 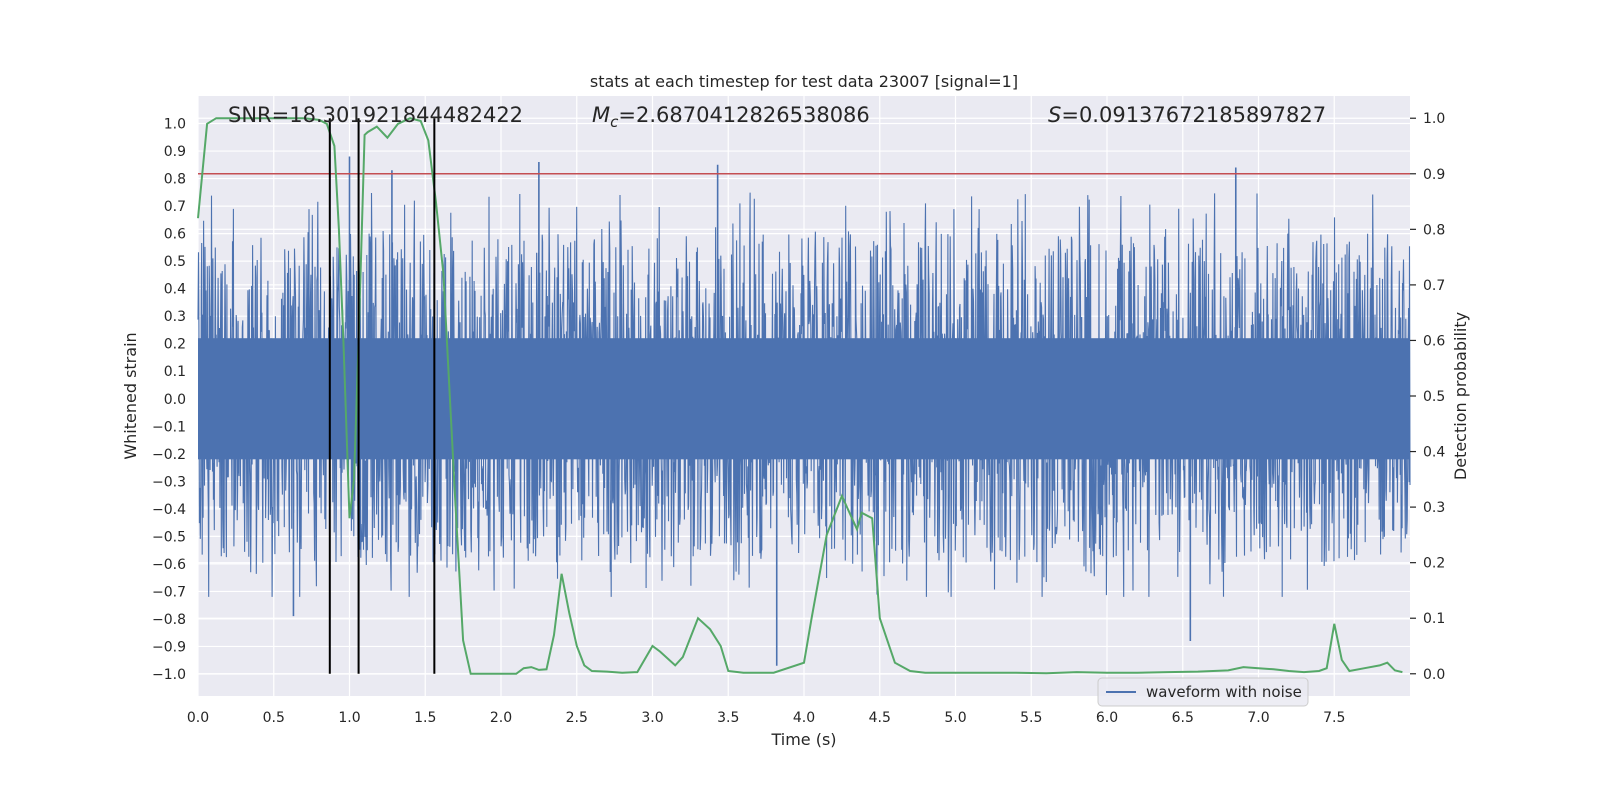 I want to click on s-symbol: S, so click(x=1054, y=115).